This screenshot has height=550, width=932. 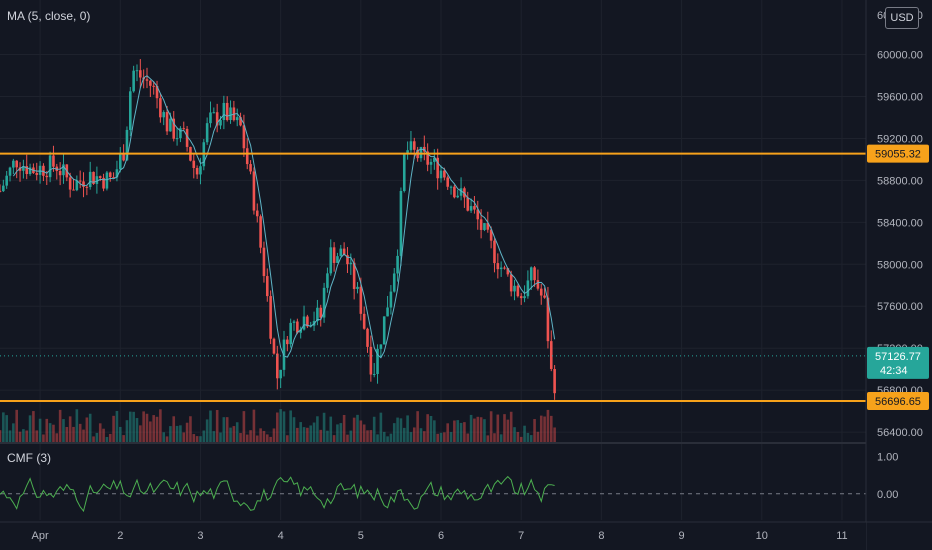 I want to click on cmf-legend: CMF (3), so click(x=29, y=458).